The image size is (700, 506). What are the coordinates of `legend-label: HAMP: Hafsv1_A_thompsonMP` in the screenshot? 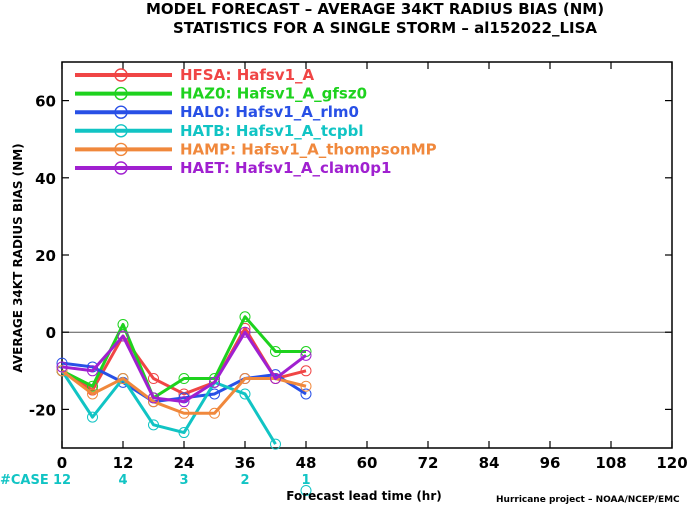 It's located at (308, 149).